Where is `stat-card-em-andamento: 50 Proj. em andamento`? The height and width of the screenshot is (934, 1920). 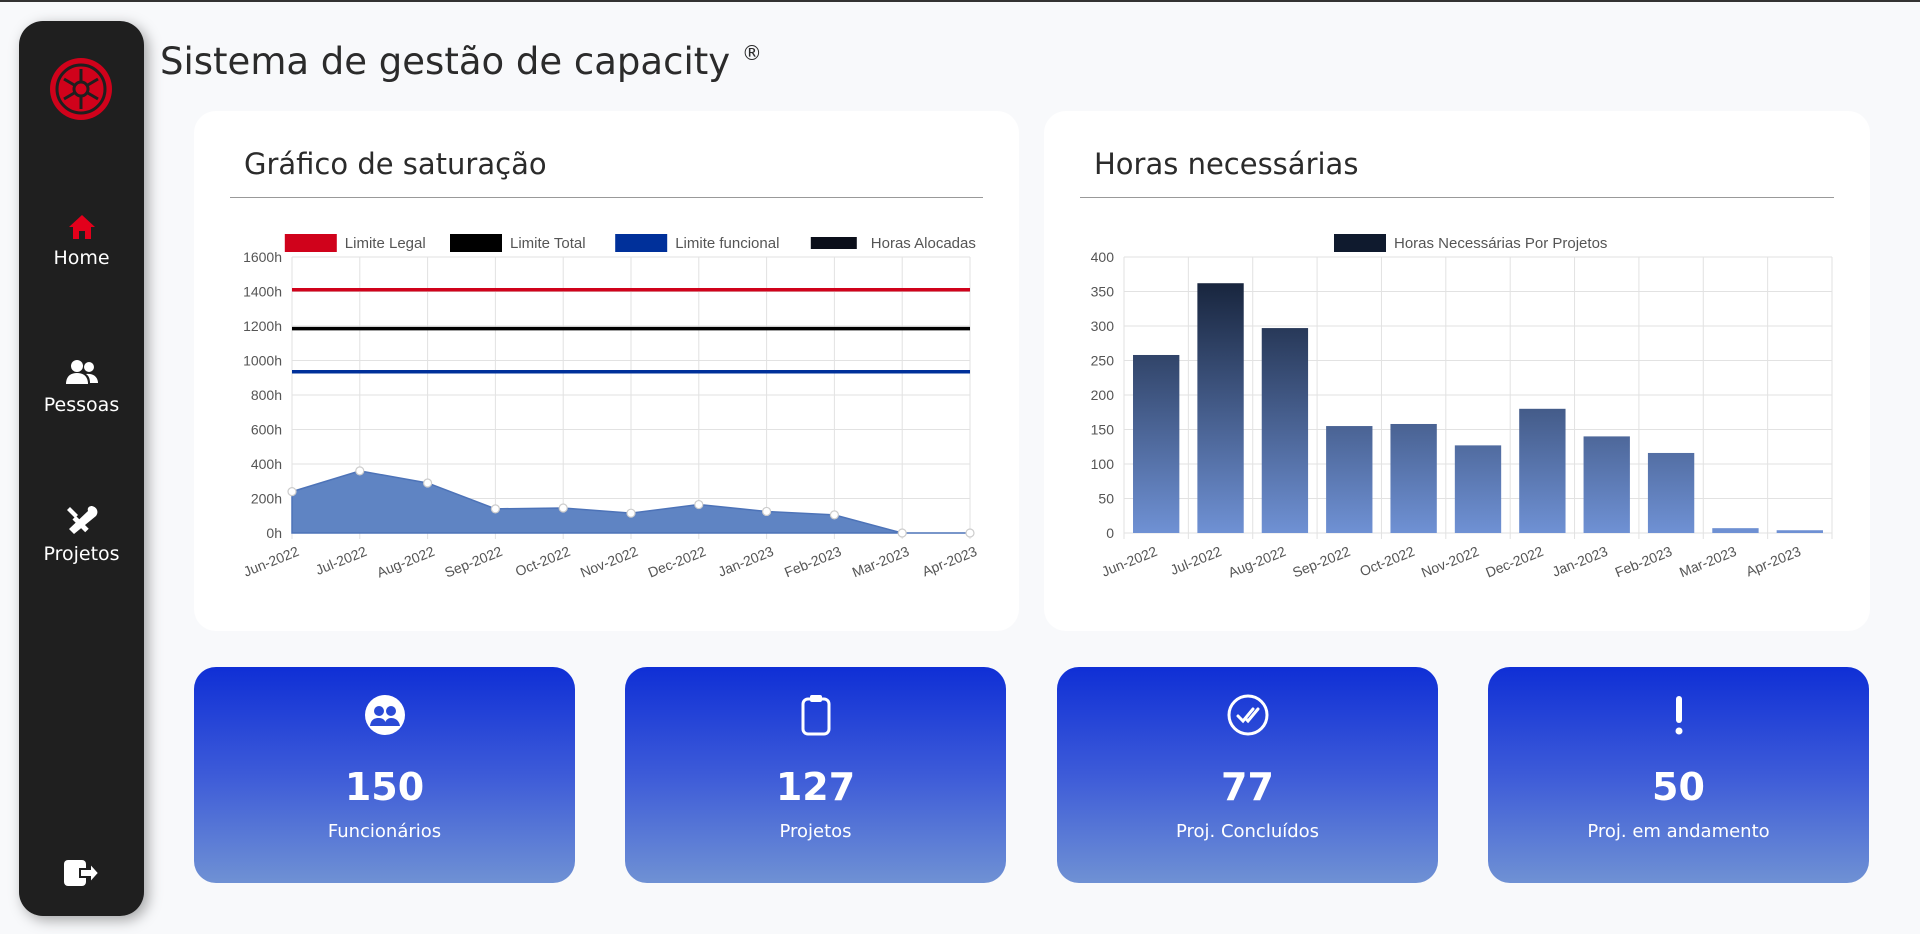
stat-card-em-andamento: 50 Proj. em andamento is located at coordinates (1678, 775).